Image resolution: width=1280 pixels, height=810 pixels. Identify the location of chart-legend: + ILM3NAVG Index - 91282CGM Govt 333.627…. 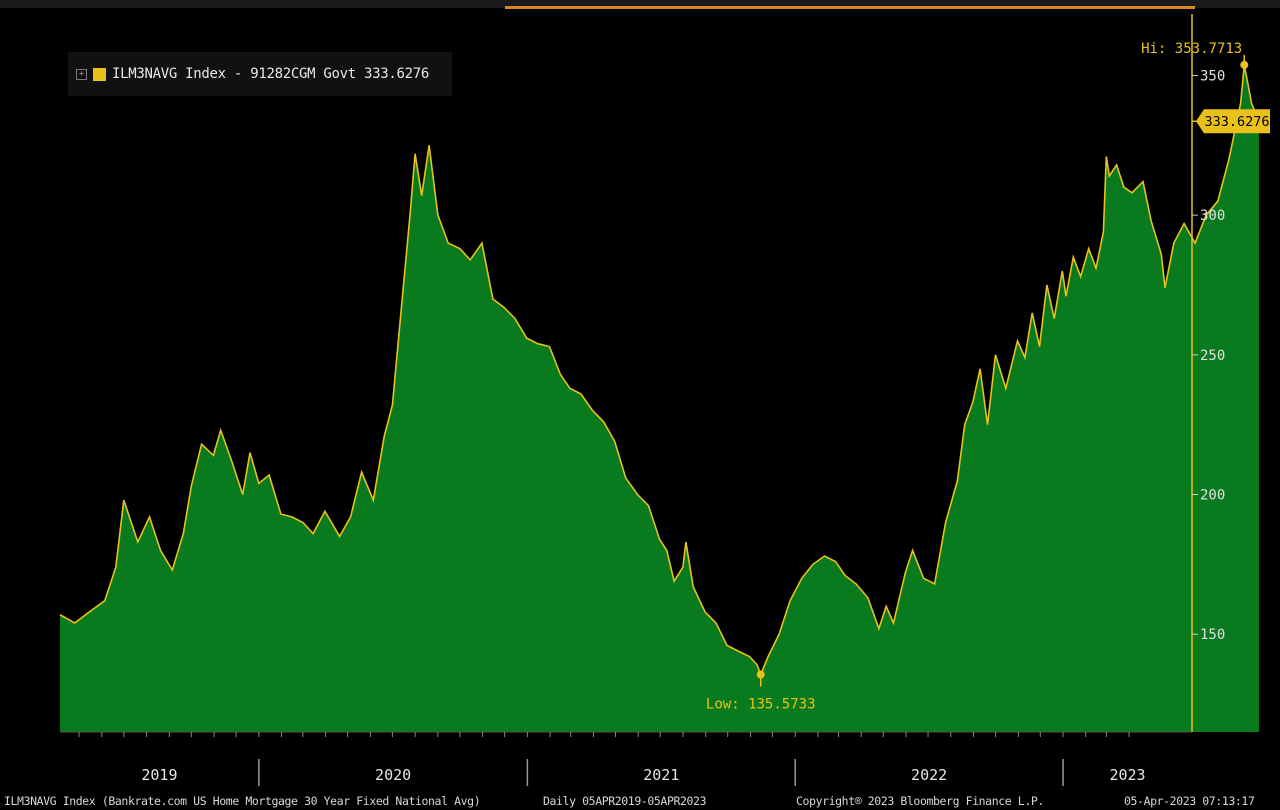
(260, 74).